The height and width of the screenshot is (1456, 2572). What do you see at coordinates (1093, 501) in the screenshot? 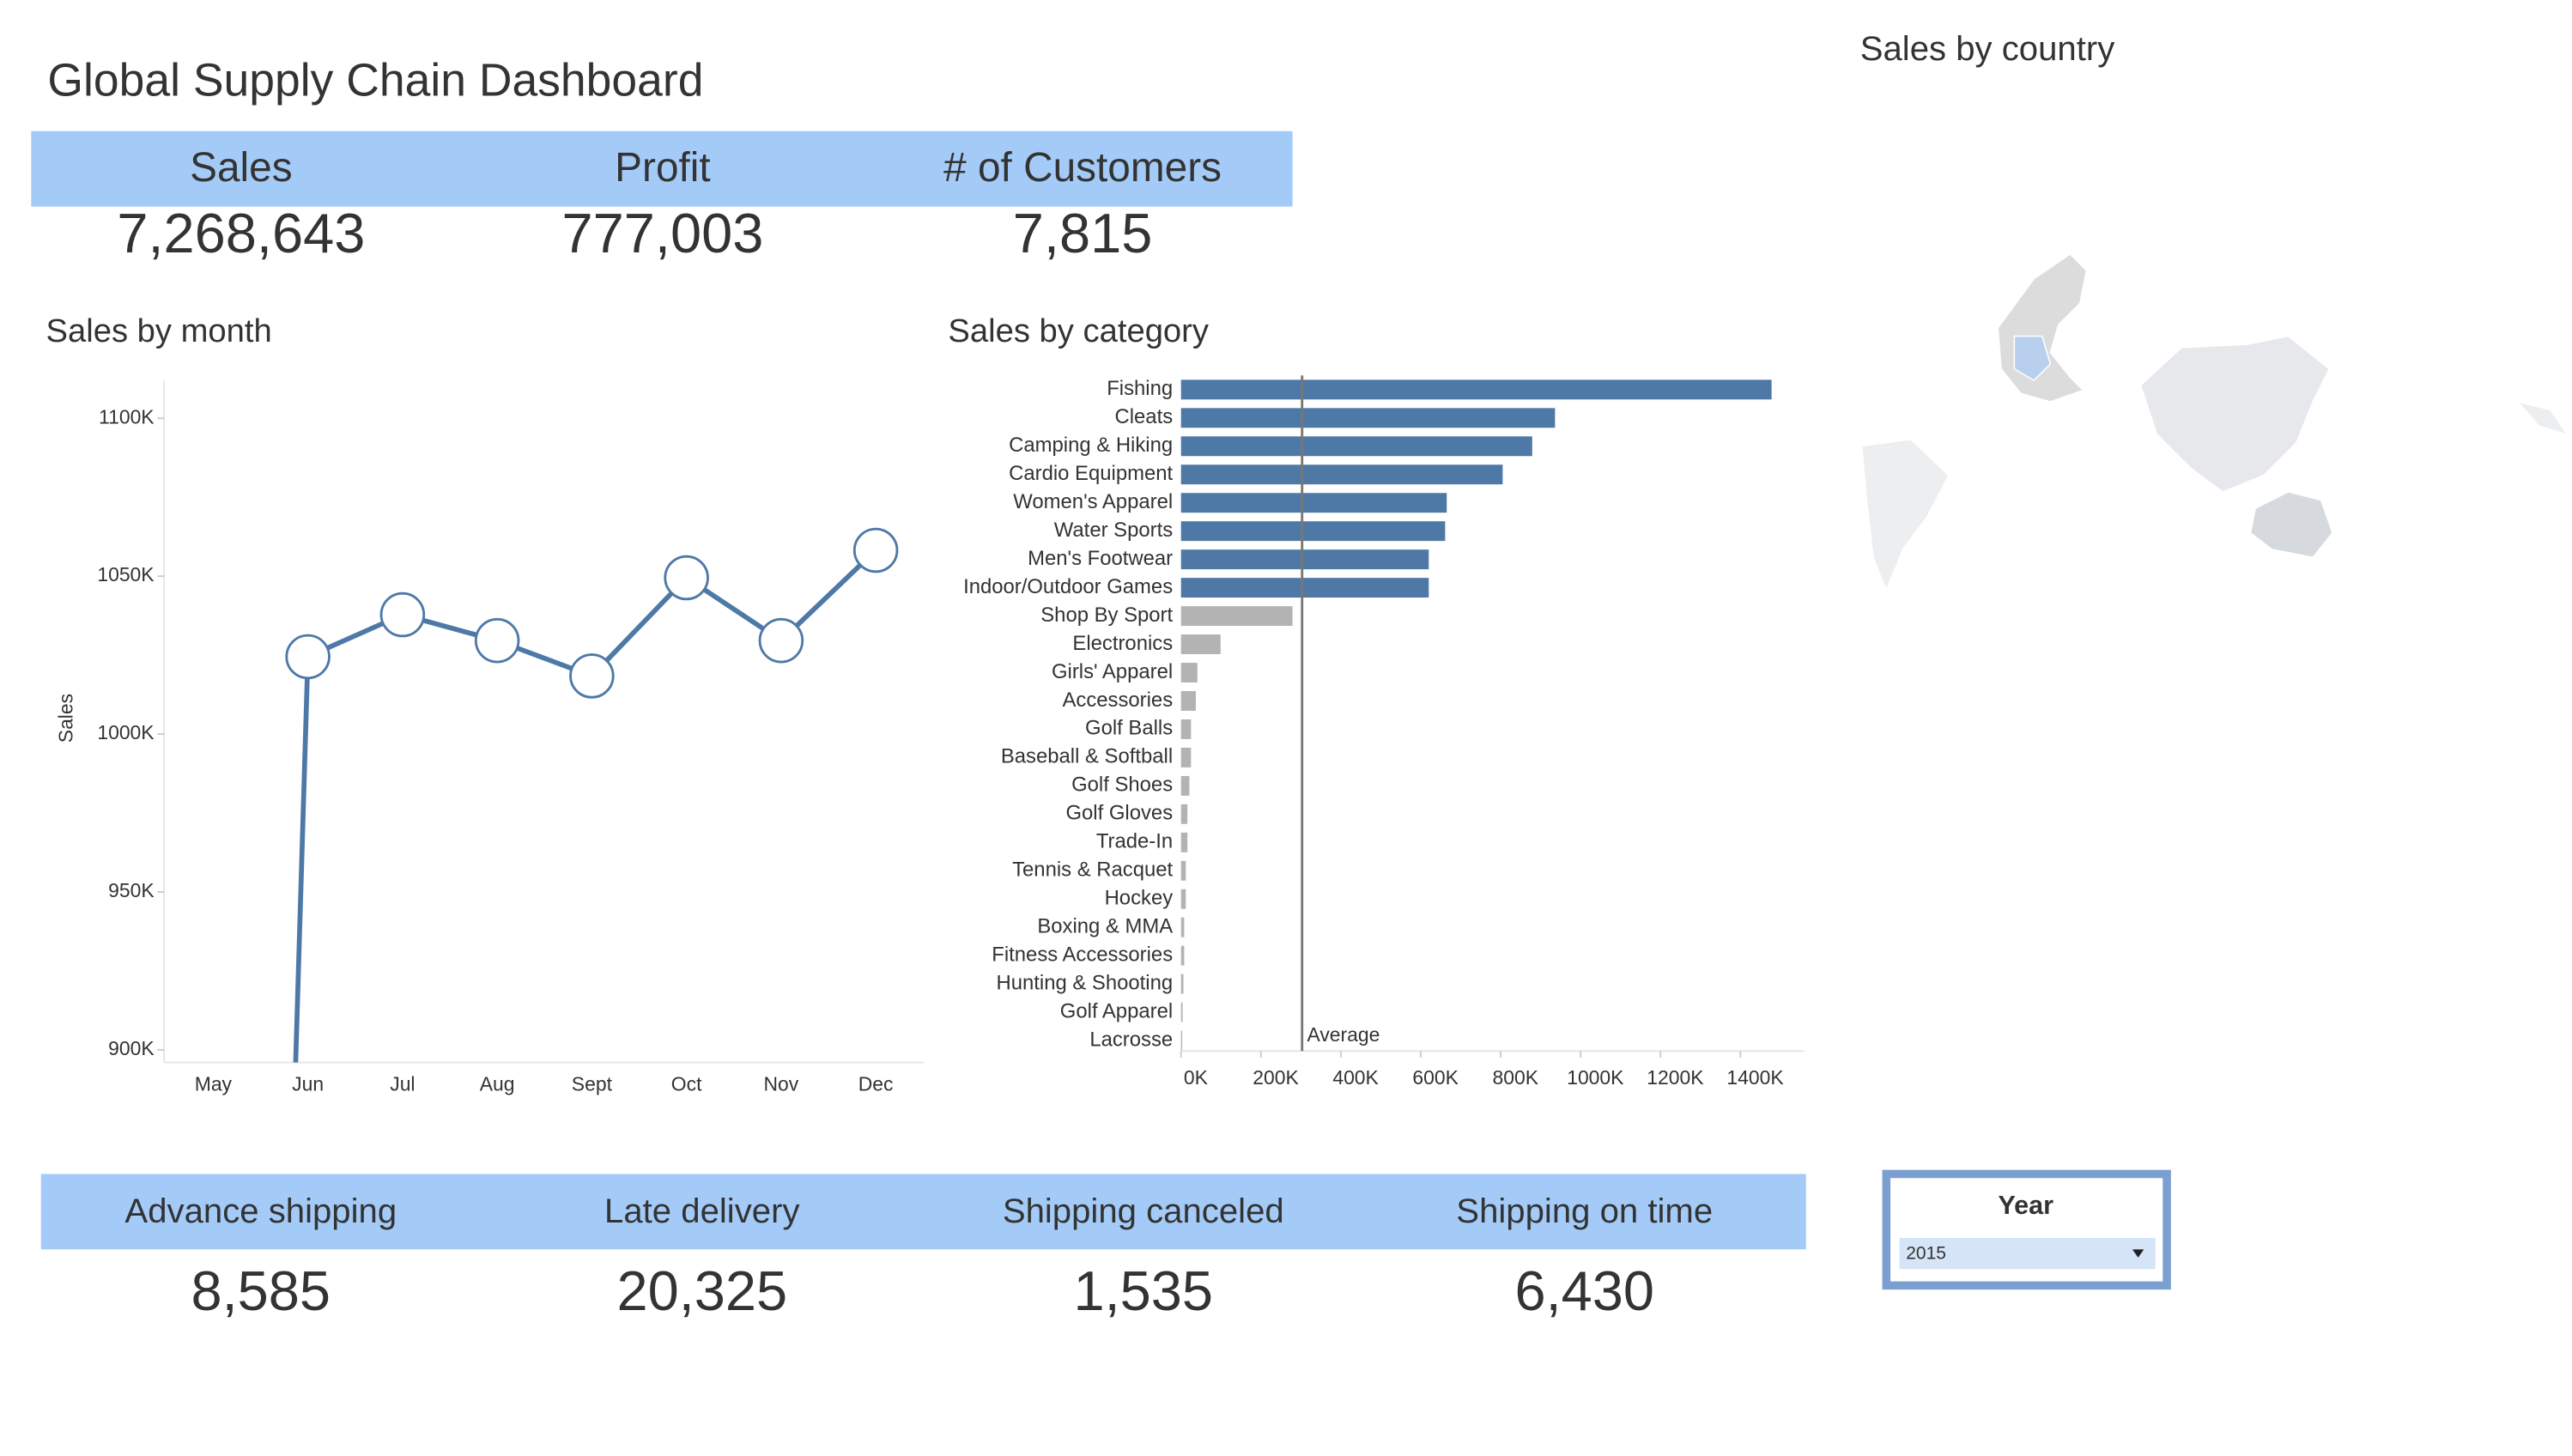
I see `category-label: Women's Apparel` at bounding box center [1093, 501].